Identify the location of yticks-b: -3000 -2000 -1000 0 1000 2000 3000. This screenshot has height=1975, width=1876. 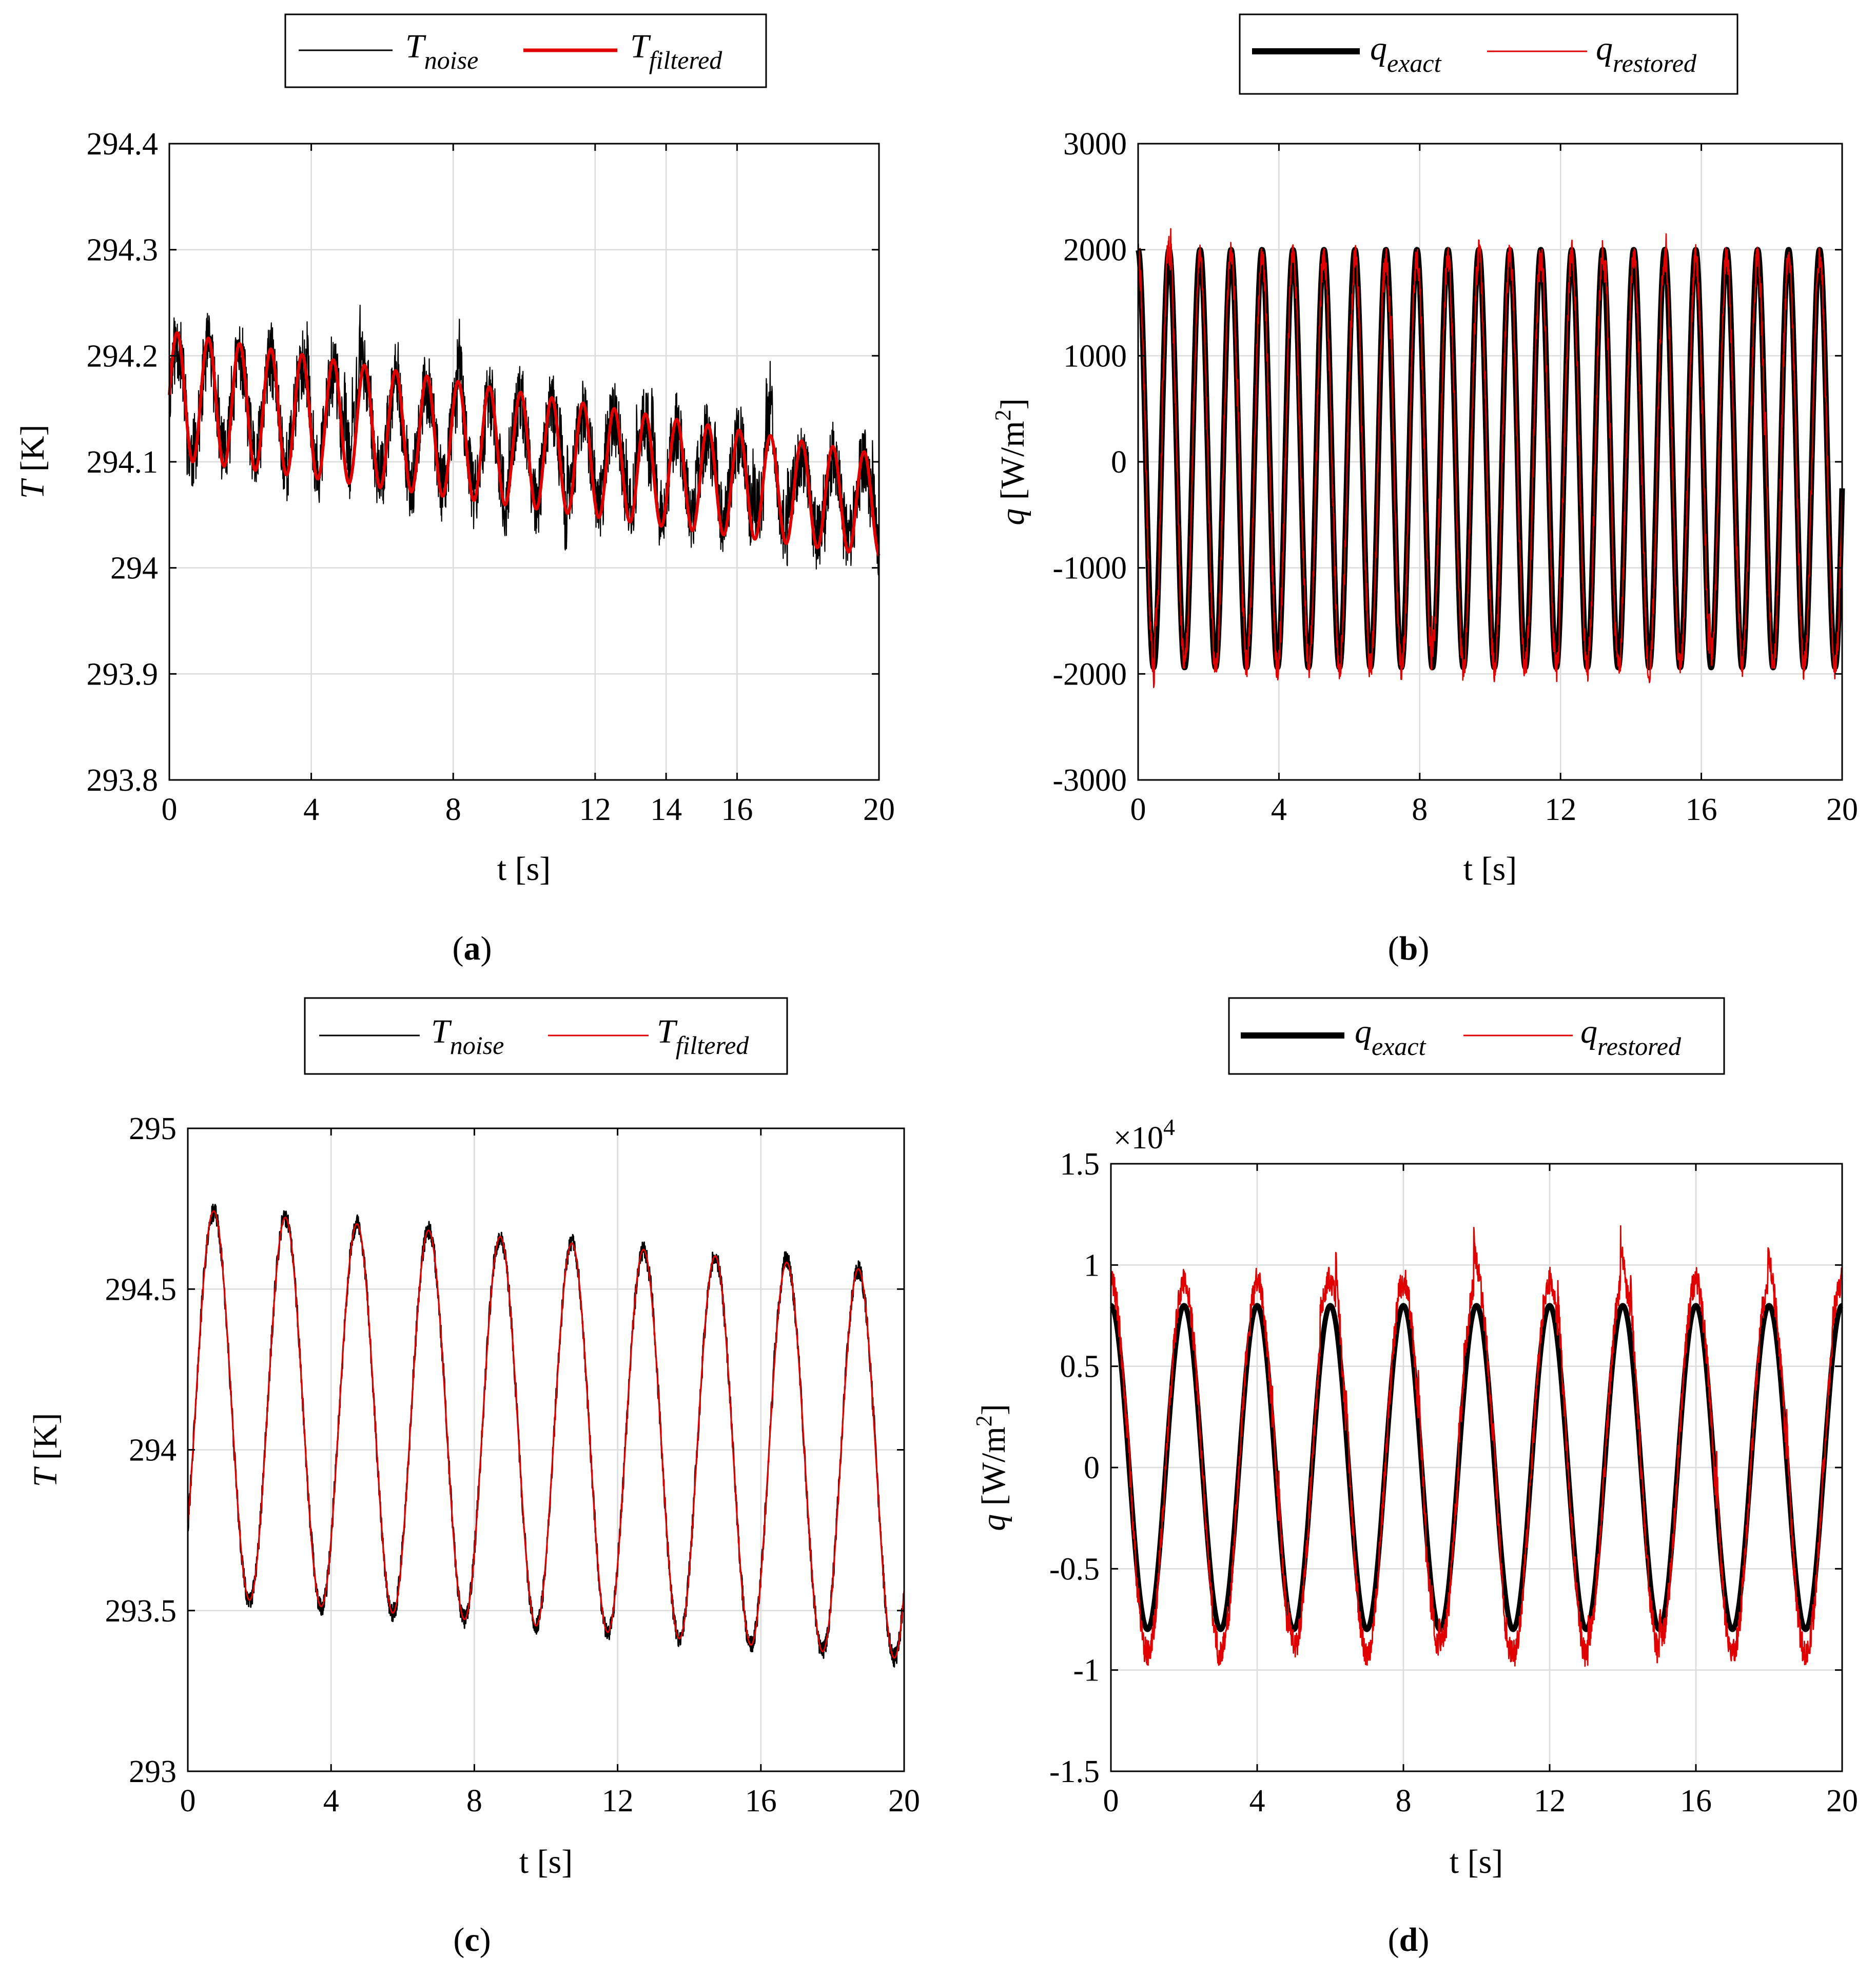
(1447, 463).